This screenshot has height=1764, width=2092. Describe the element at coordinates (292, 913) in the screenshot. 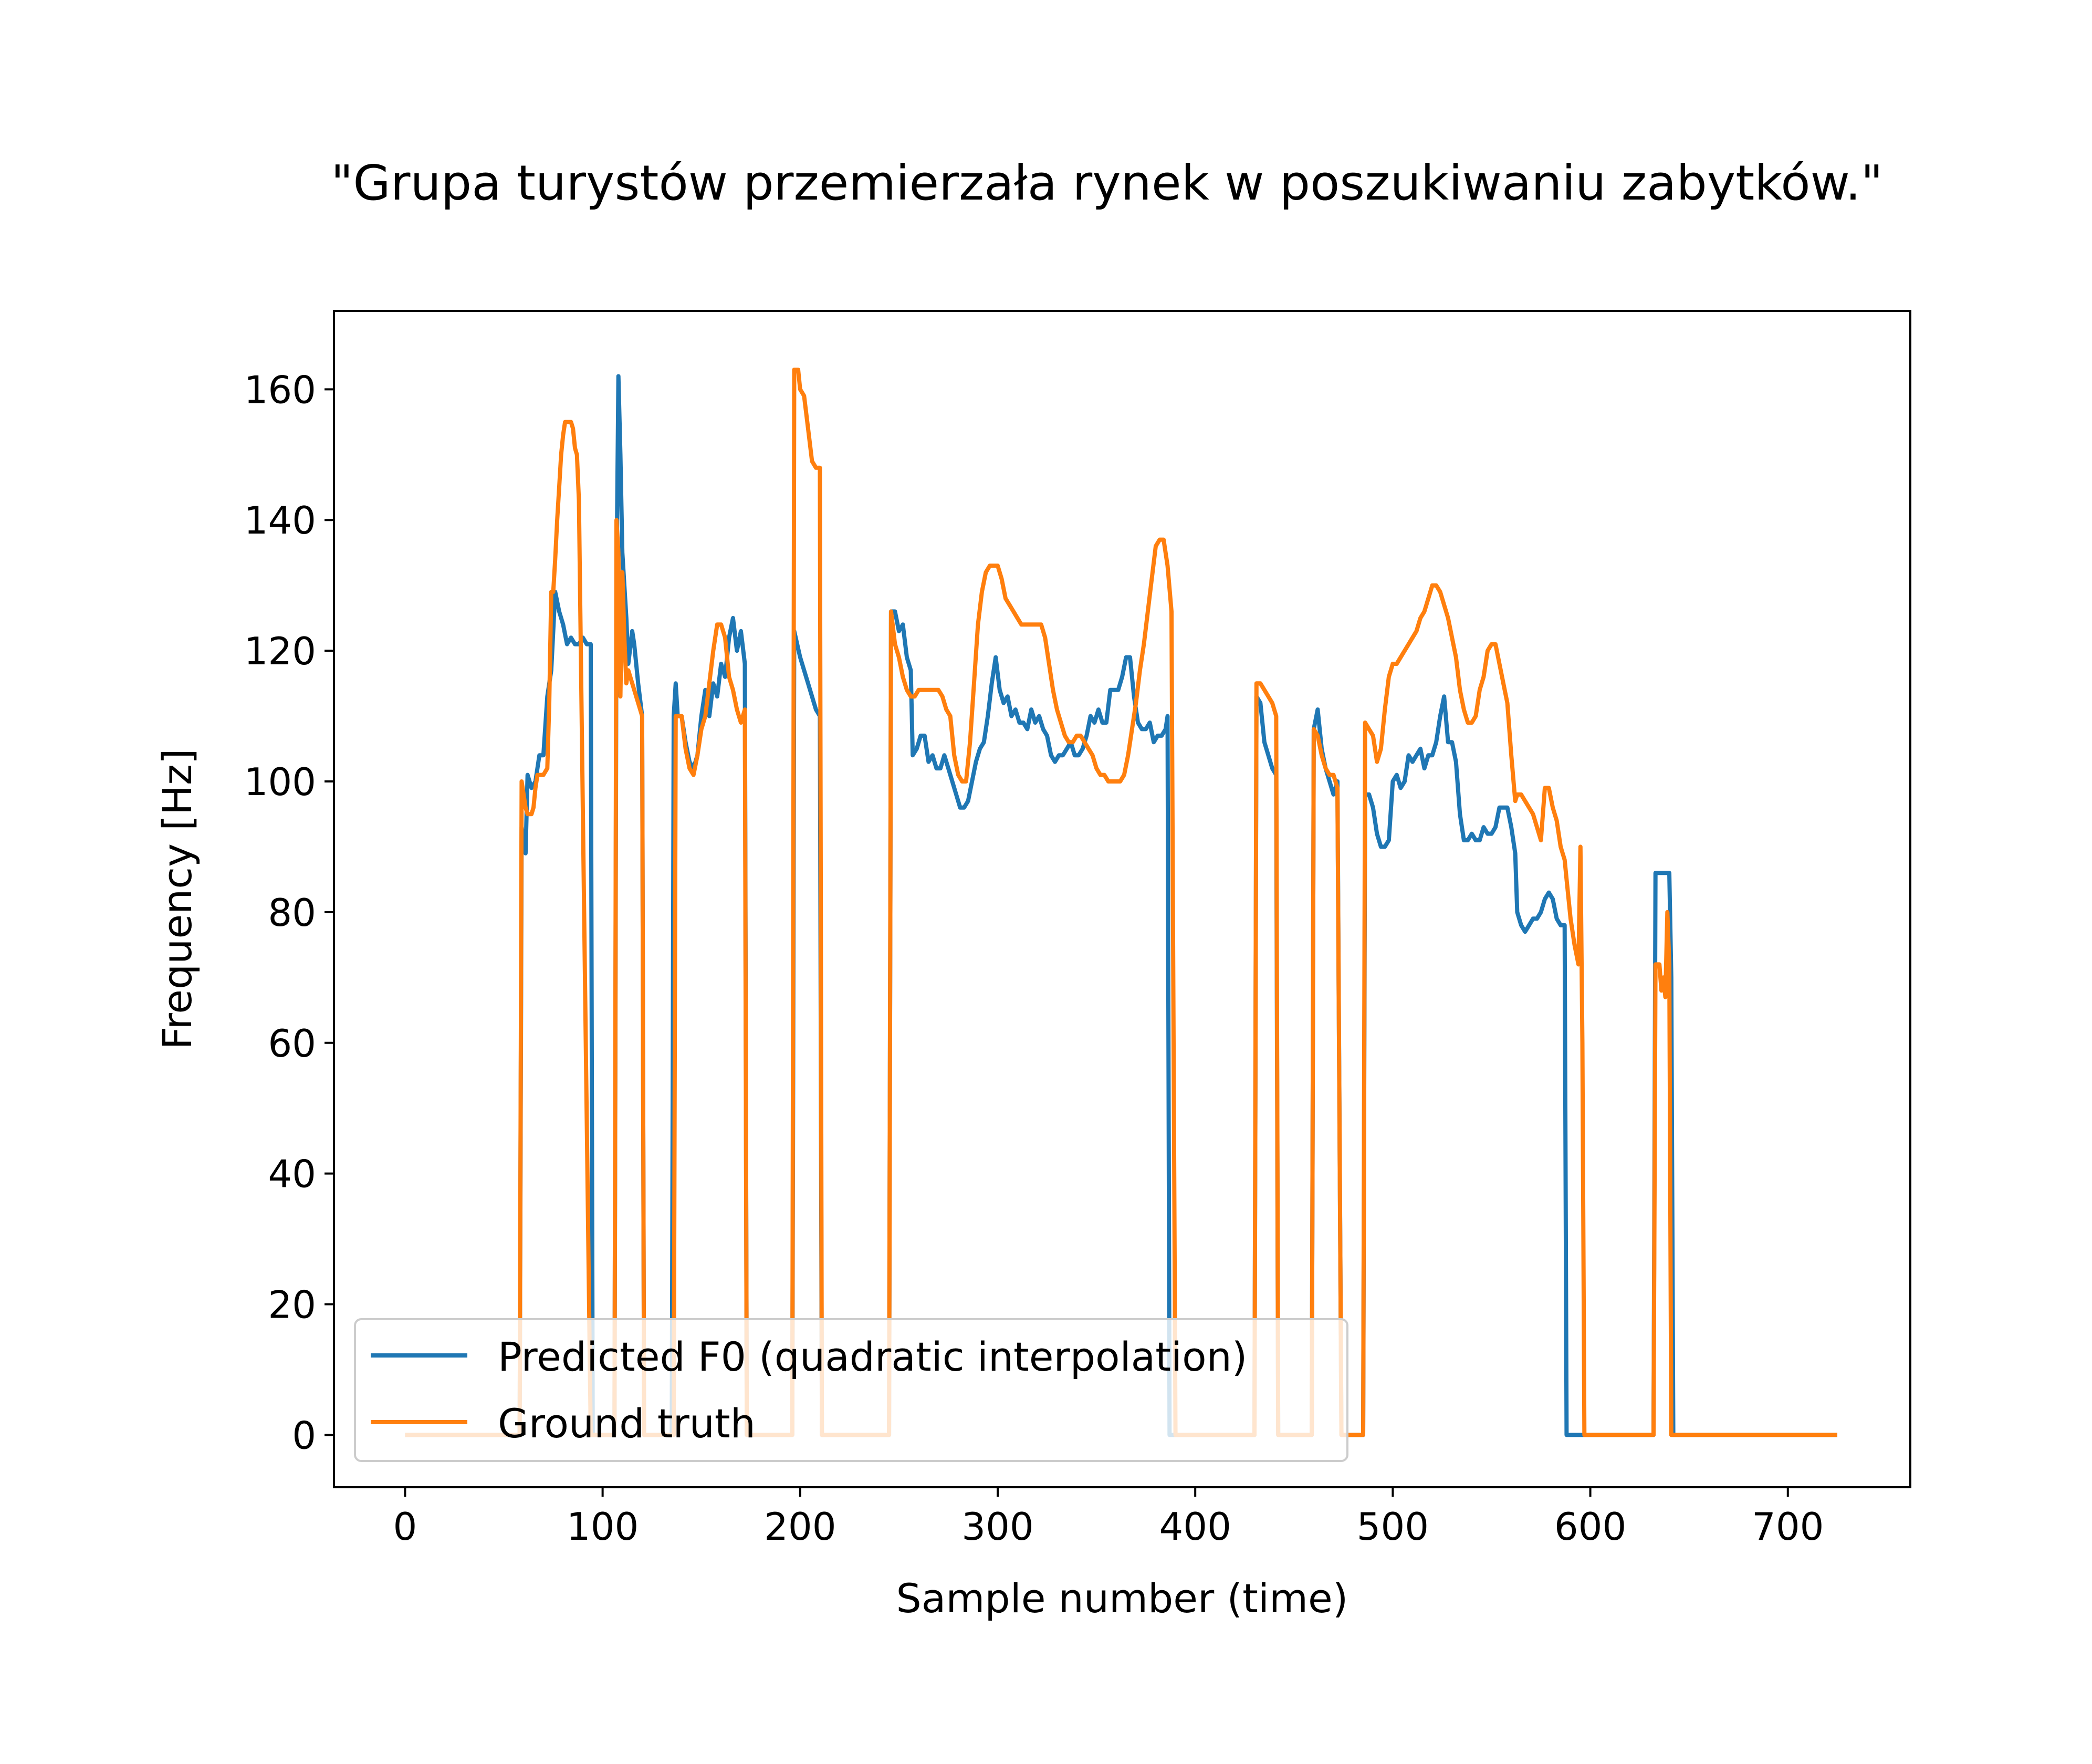

I see `y-tick-label: 80` at that location.